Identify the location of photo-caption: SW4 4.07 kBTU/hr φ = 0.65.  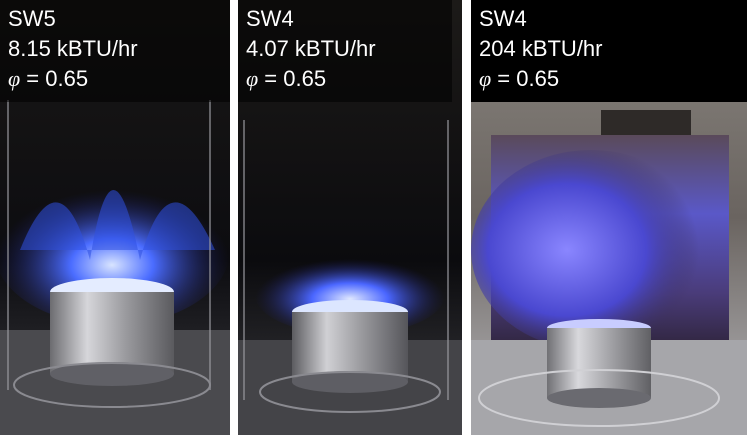
(345, 51).